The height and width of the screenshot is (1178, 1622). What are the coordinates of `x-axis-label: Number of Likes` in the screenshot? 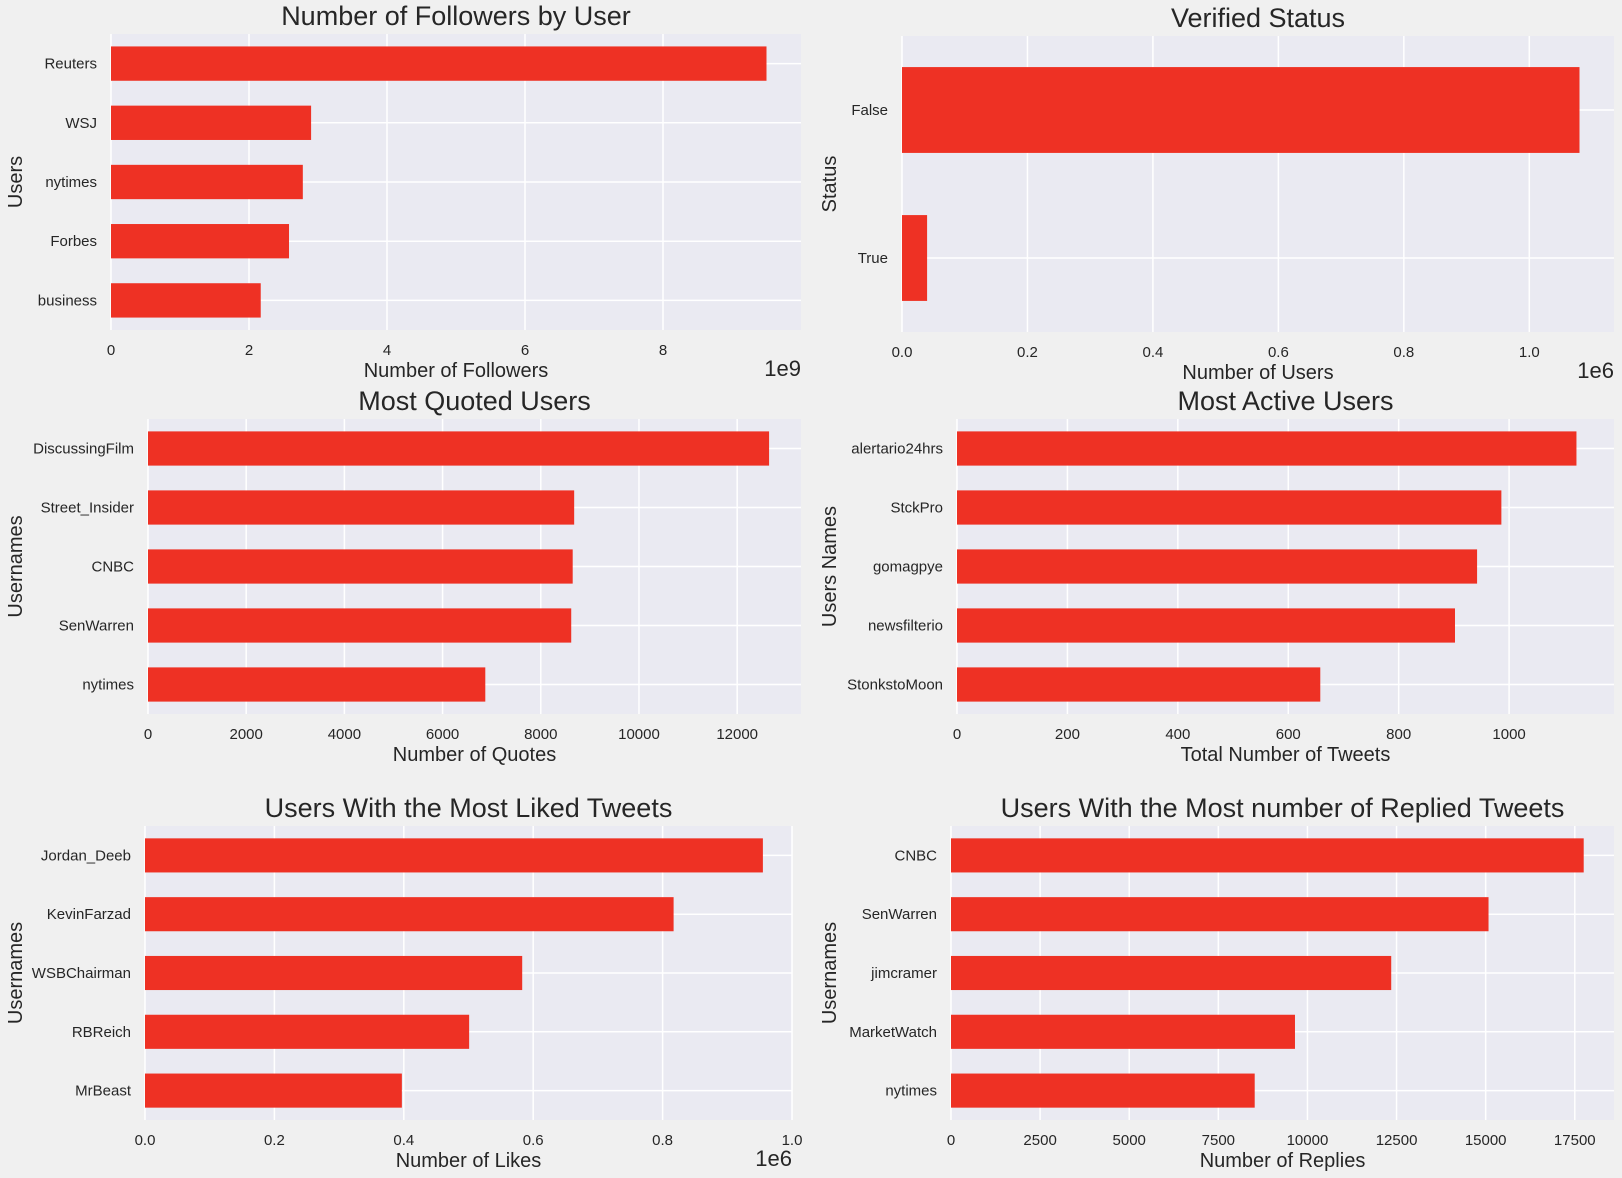 It's located at (469, 1161).